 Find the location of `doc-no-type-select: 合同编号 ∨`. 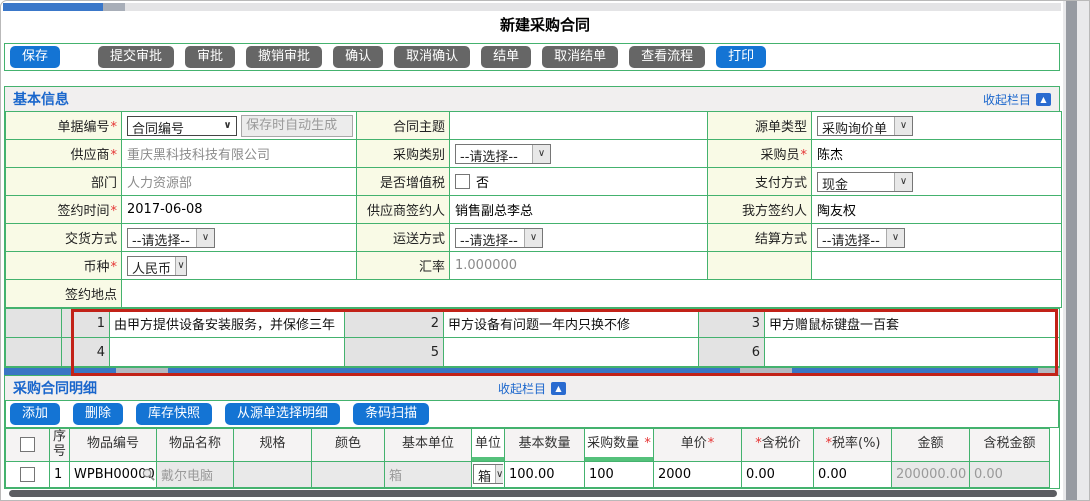

doc-no-type-select: 合同编号 ∨ is located at coordinates (182, 126).